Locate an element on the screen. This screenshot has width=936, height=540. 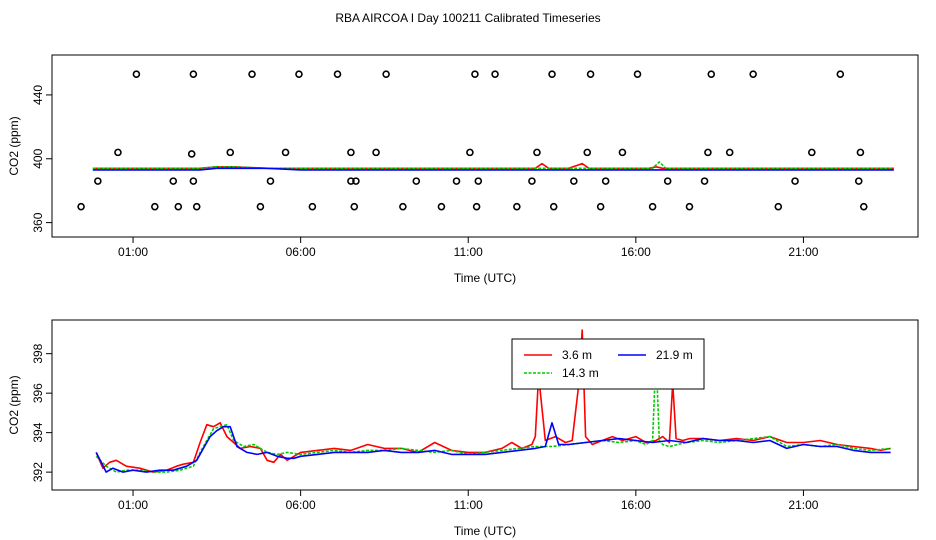
legend: 3.6 m 14.3 m 21.9 m is located at coordinates (608, 364).